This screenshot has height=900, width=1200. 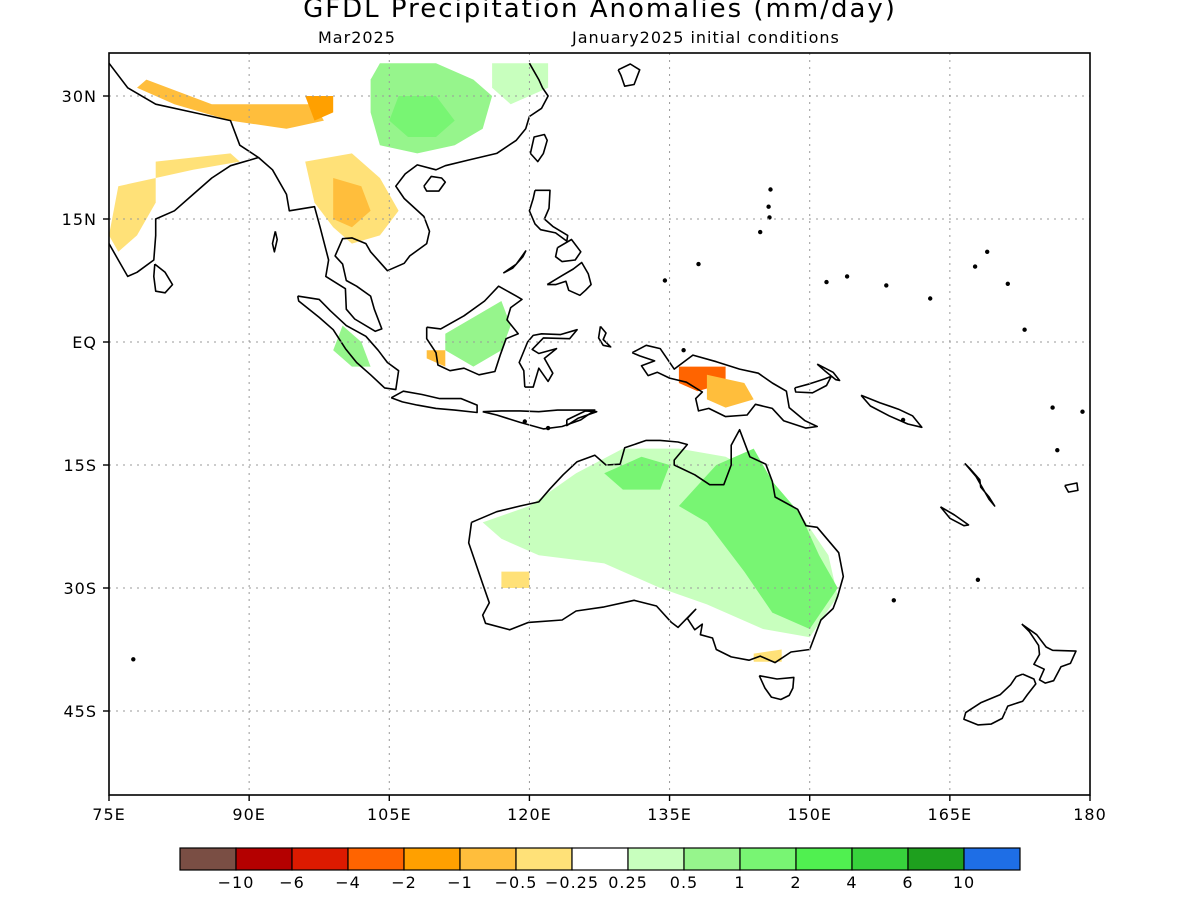 What do you see at coordinates (569, 279) in the screenshot?
I see `coast-mindanao` at bounding box center [569, 279].